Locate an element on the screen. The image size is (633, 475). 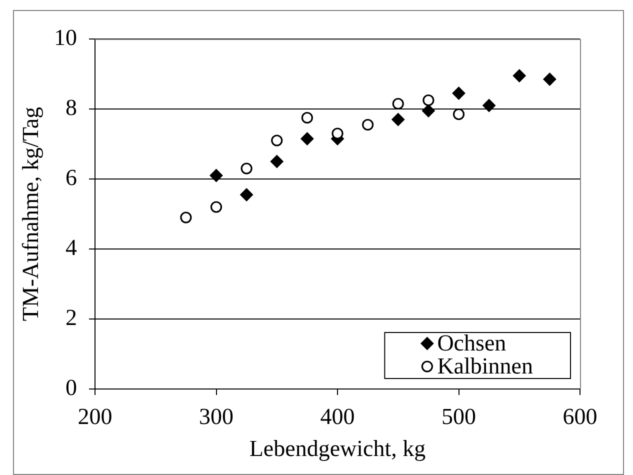
x-tick-label: 400 is located at coordinates (337, 416).